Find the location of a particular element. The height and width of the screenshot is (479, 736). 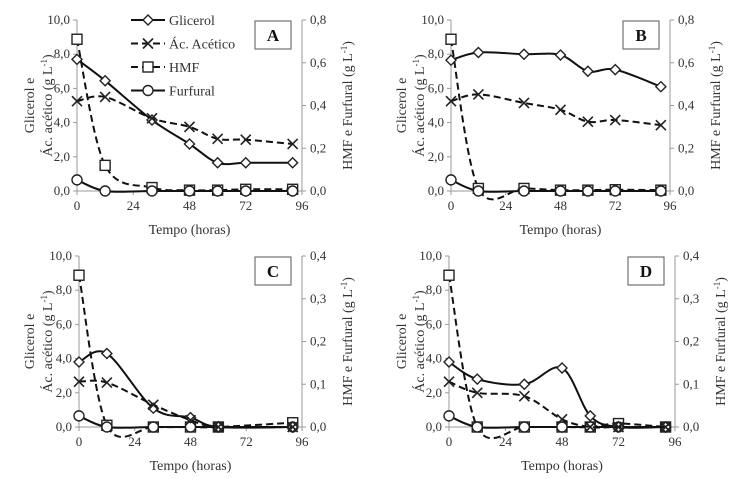

legend-marker-diamond is located at coordinates (148, 20).